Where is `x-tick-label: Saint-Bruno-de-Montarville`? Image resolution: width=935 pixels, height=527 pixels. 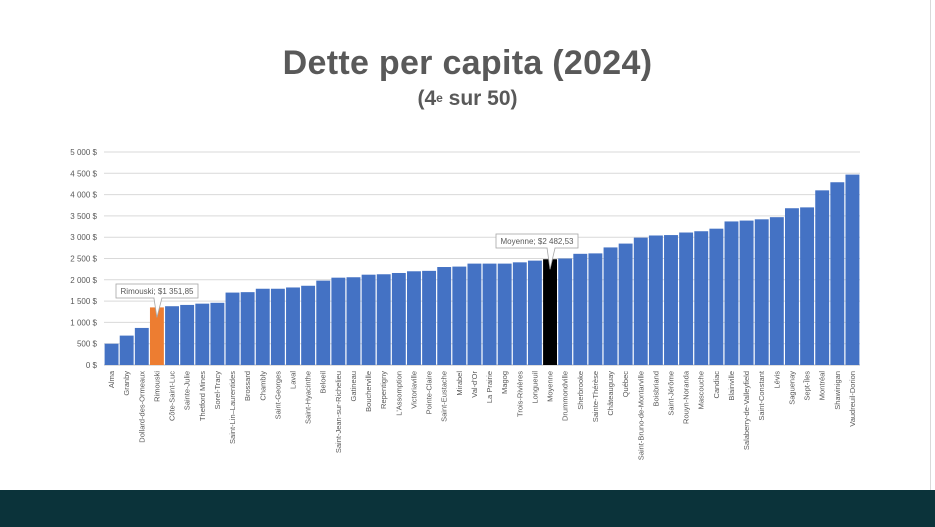 x-tick-label: Saint-Bruno-de-Montarville is located at coordinates (640, 415).